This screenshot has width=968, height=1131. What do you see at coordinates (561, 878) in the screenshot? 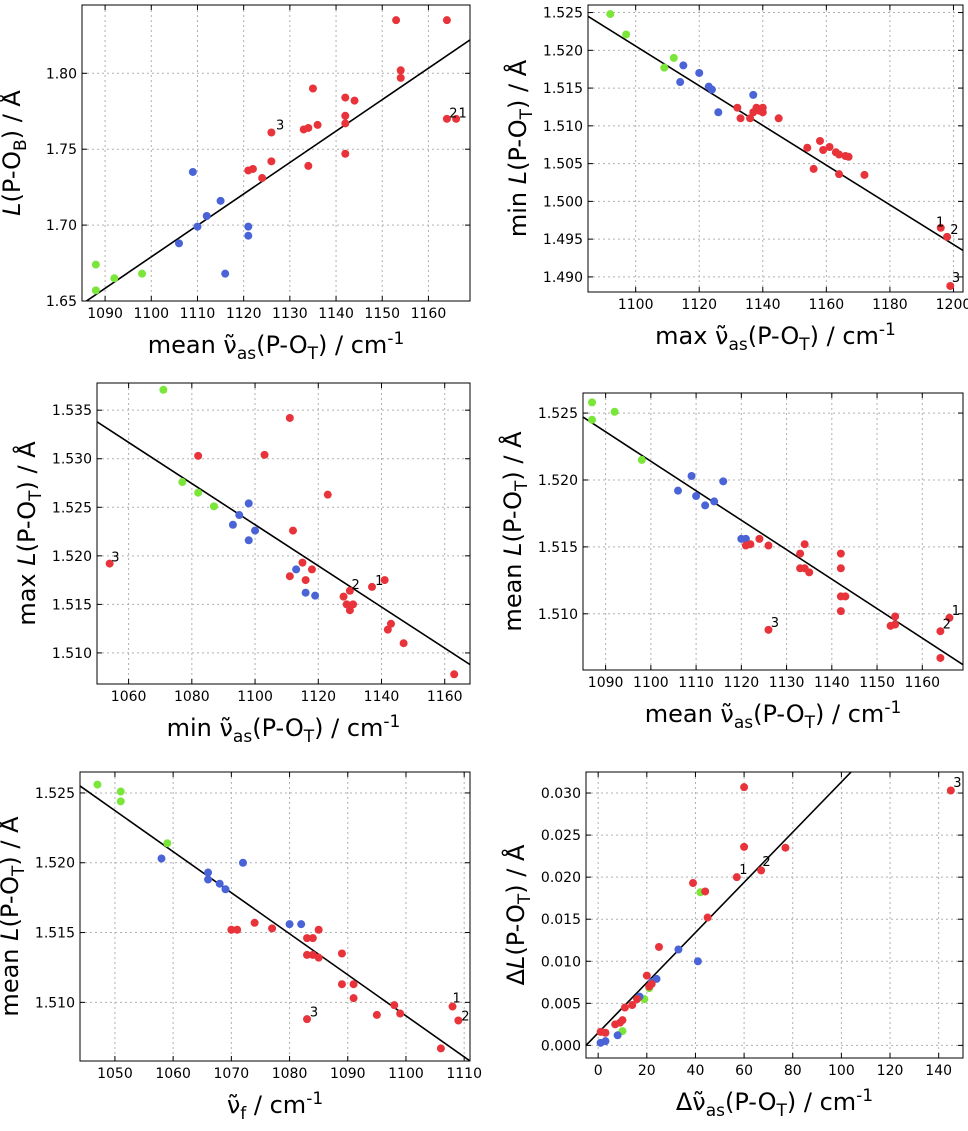
I see `y-tick-label: 0.020` at bounding box center [561, 878].